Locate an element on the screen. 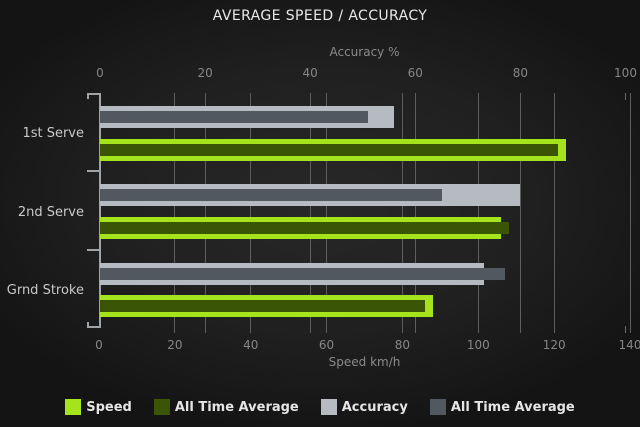 The image size is (640, 427). top-axis-title: Accuracy % is located at coordinates (364, 52).